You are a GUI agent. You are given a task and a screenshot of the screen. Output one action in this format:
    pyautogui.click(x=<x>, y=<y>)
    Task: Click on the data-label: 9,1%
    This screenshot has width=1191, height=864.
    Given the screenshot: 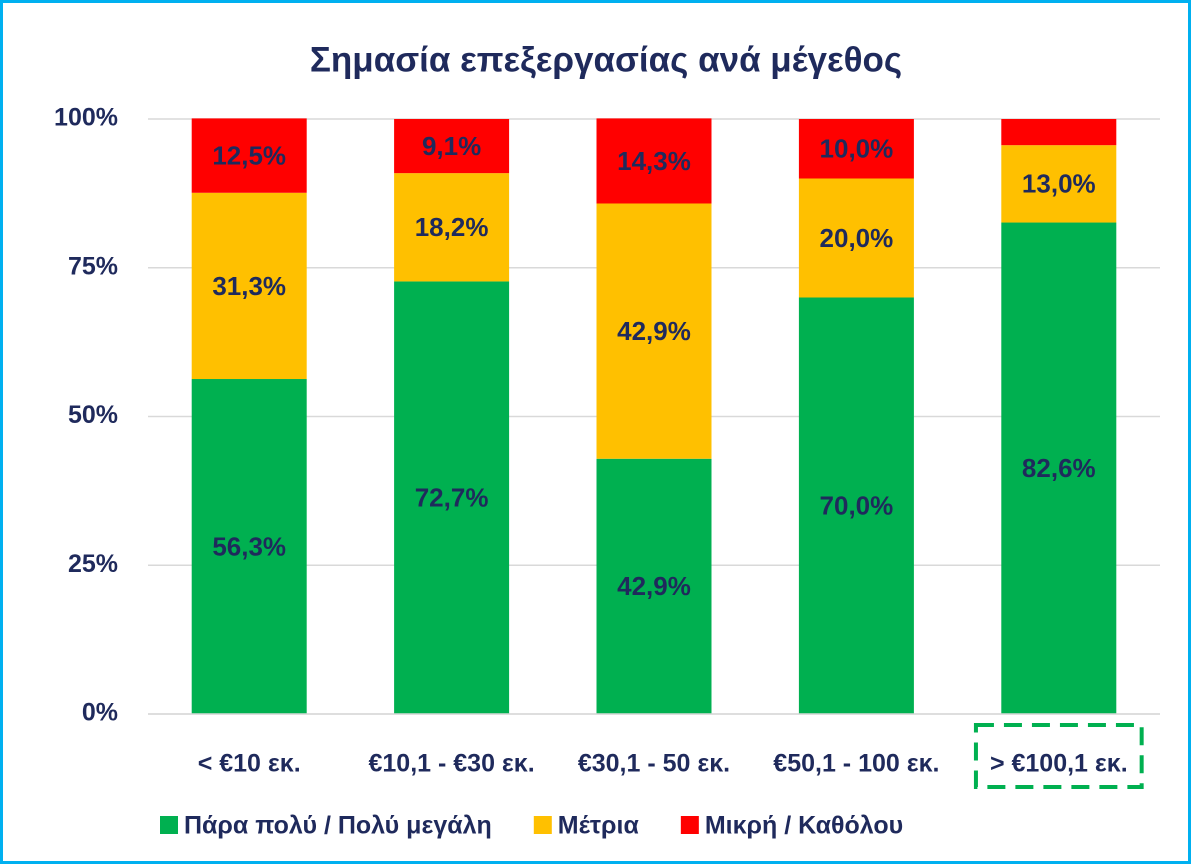 What is the action you would take?
    pyautogui.click(x=451, y=146)
    